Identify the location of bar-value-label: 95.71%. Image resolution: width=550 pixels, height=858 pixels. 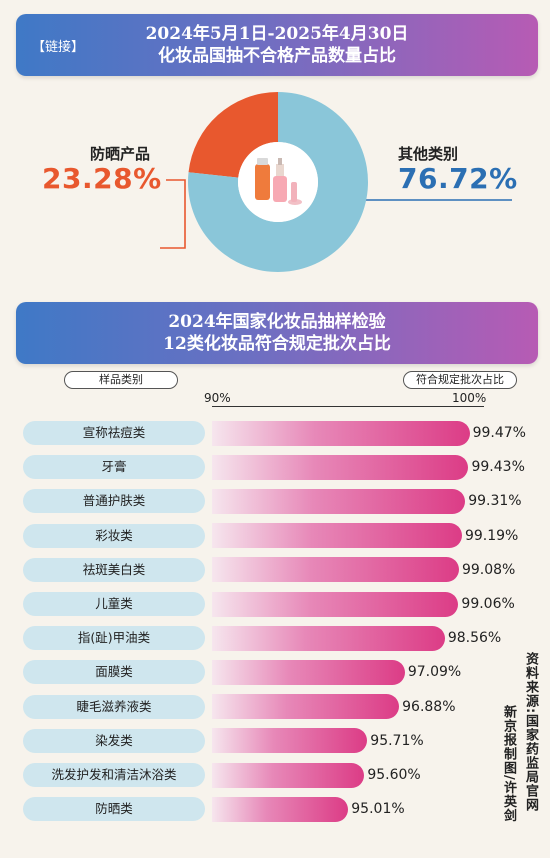
(397, 740).